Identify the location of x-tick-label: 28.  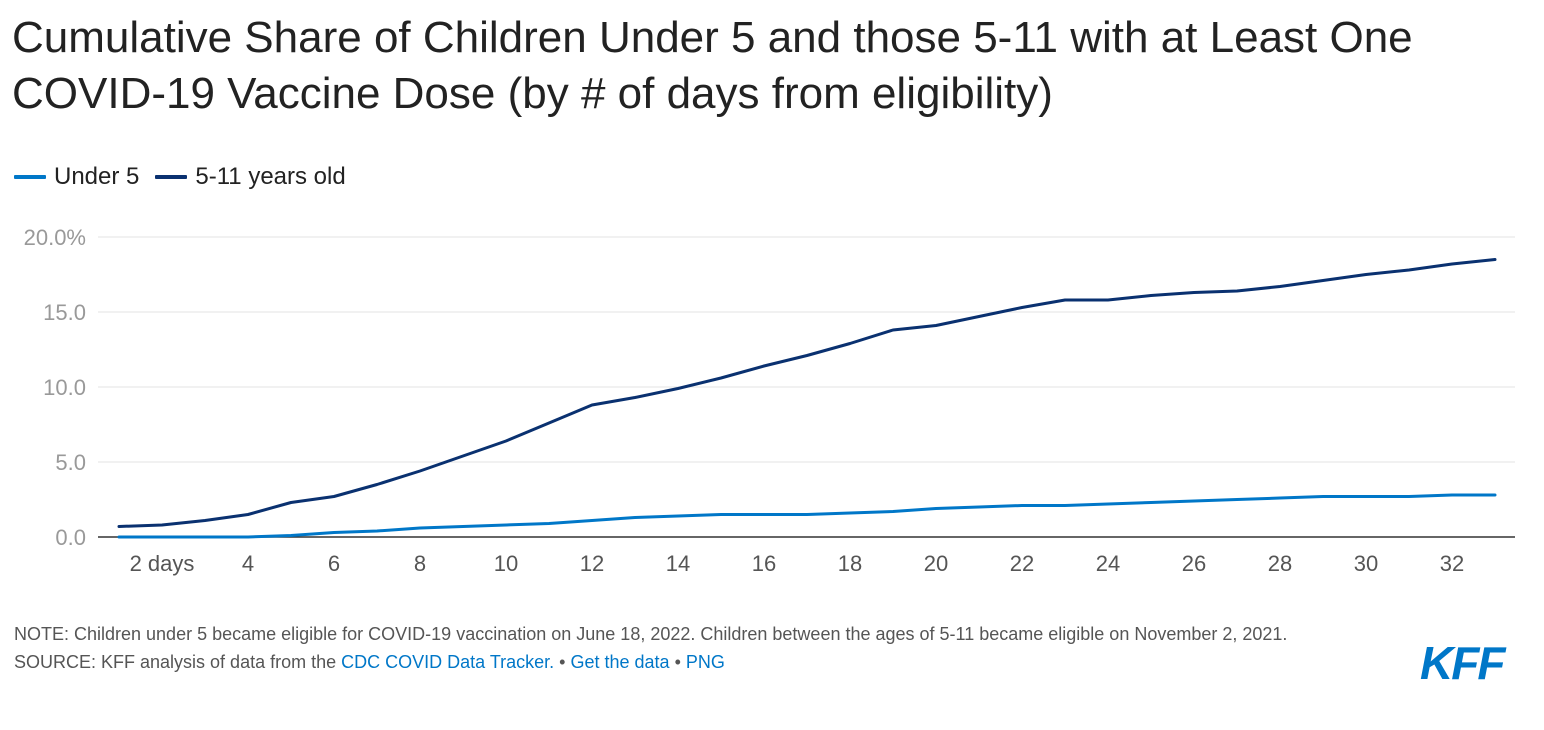
(1280, 563).